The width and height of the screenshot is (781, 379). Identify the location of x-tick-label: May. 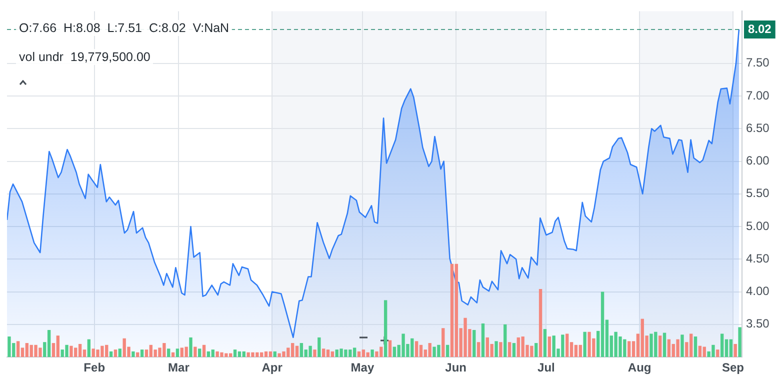
(362, 367).